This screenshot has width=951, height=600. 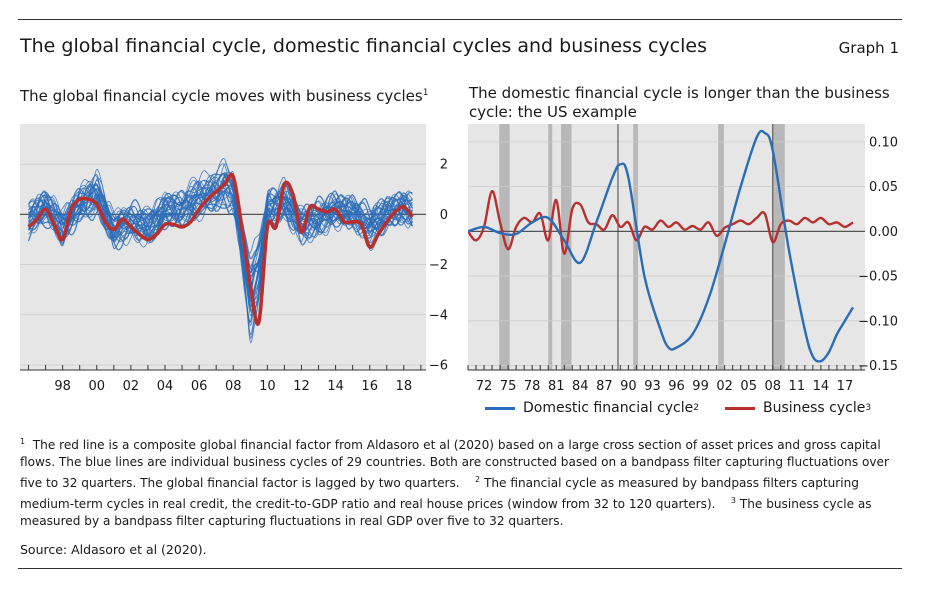 What do you see at coordinates (460, 19) in the screenshot?
I see `top-rule` at bounding box center [460, 19].